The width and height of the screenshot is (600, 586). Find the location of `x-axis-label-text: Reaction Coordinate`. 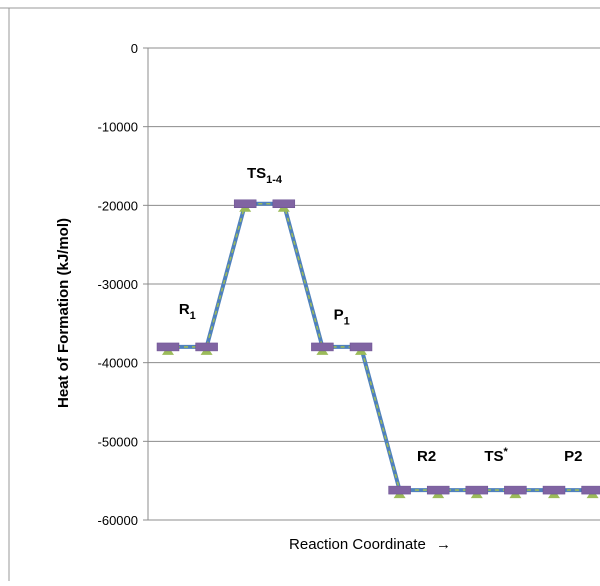

x-axis-label-text: Reaction Coordinate is located at coordinates (357, 544).